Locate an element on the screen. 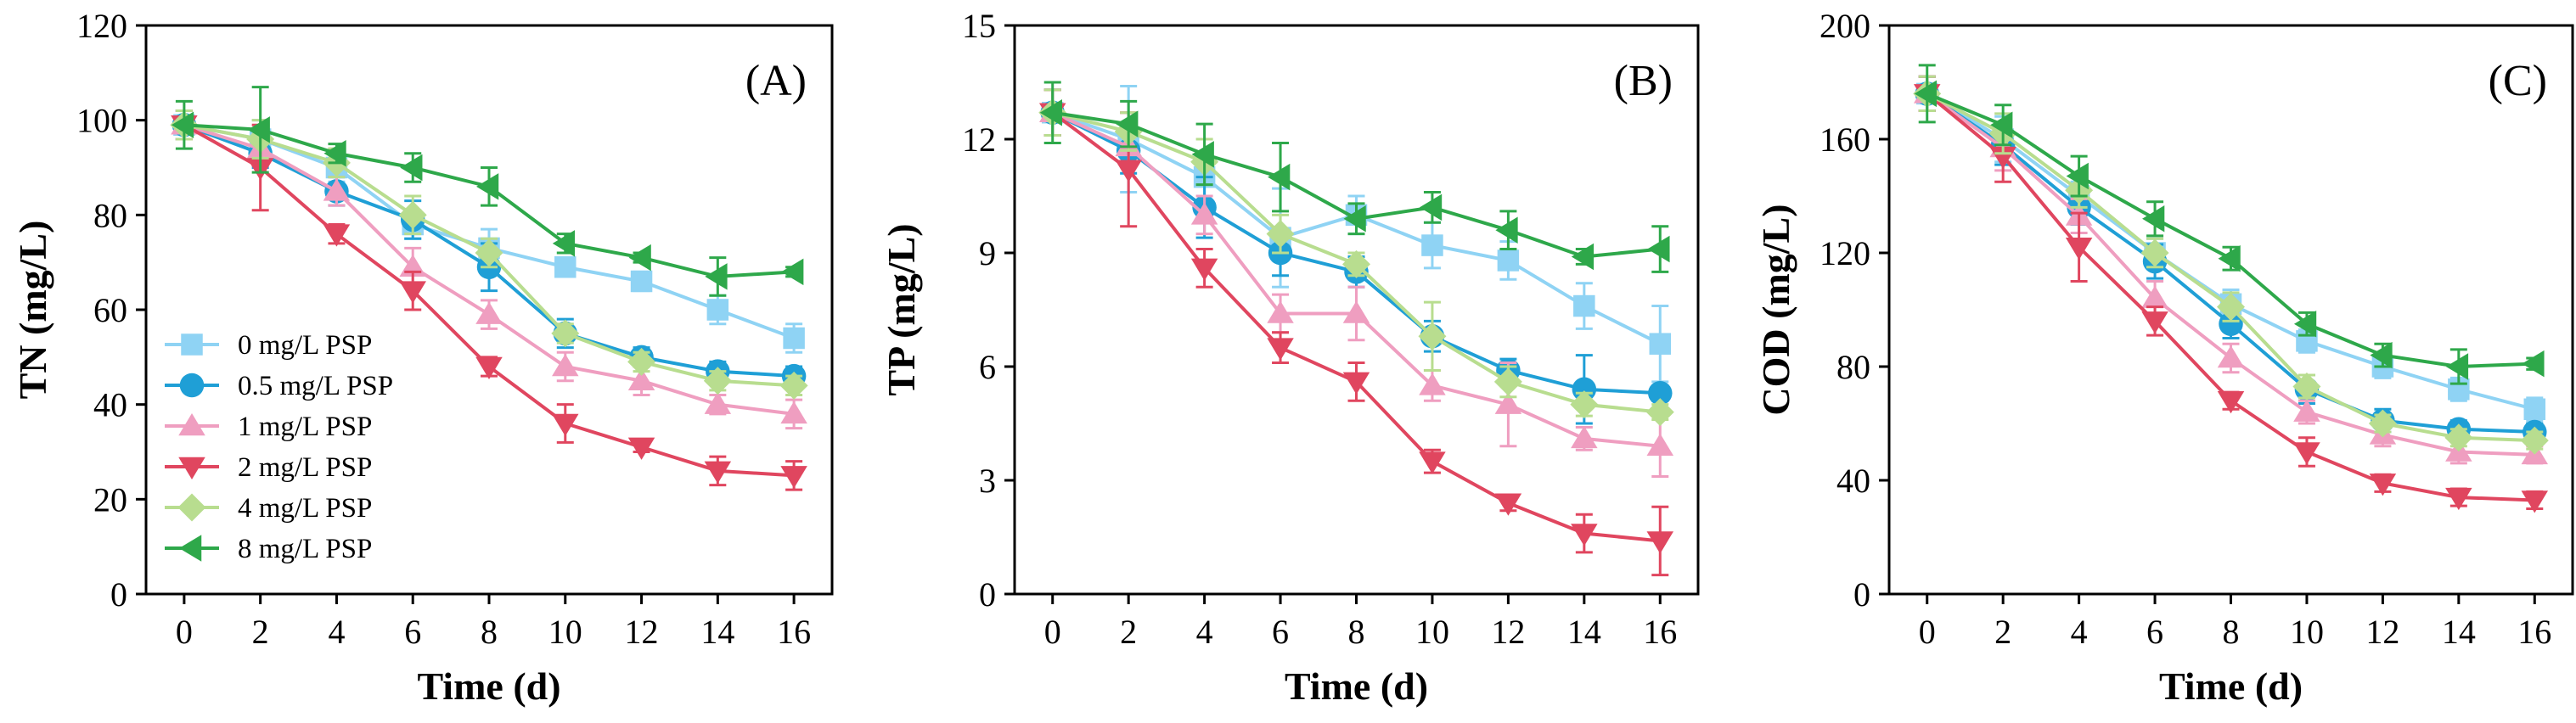 The height and width of the screenshot is (723, 2576). y-tick-label: 3 is located at coordinates (987, 481).